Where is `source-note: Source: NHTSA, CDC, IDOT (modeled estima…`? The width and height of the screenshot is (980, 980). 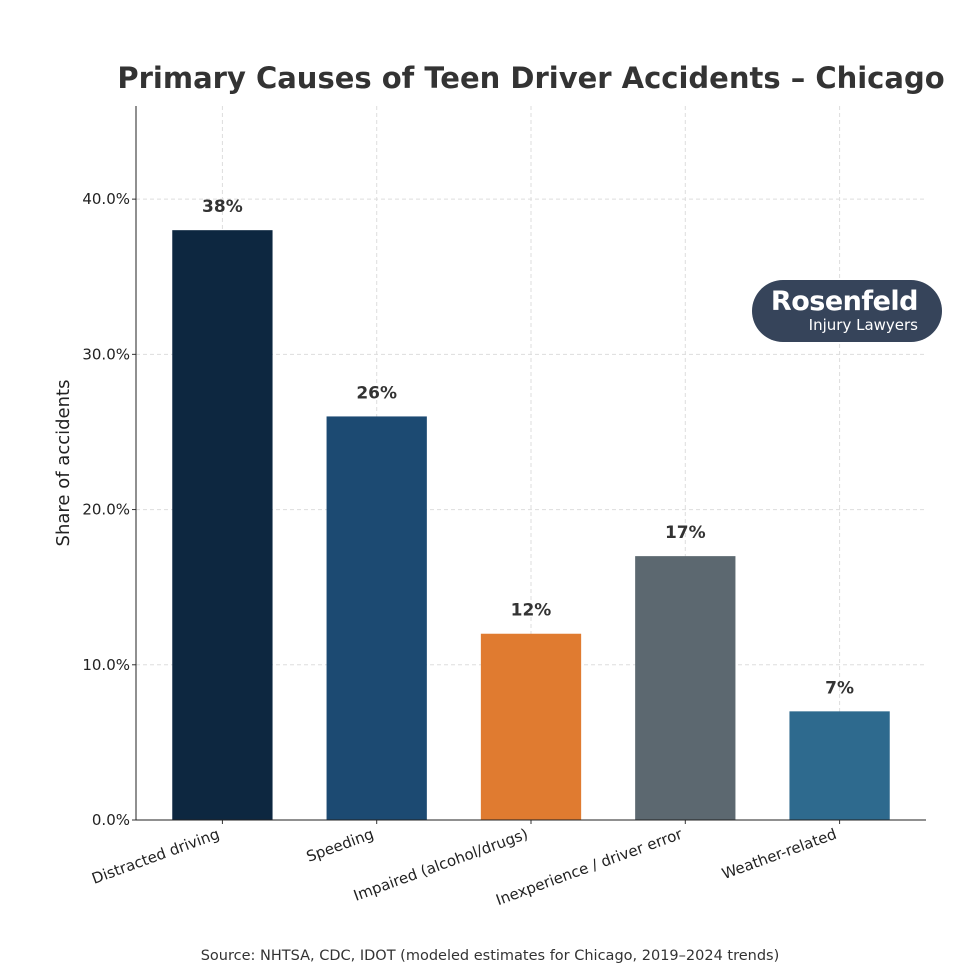 source-note: Source: NHTSA, CDC, IDOT (modeled estima… is located at coordinates (490, 956).